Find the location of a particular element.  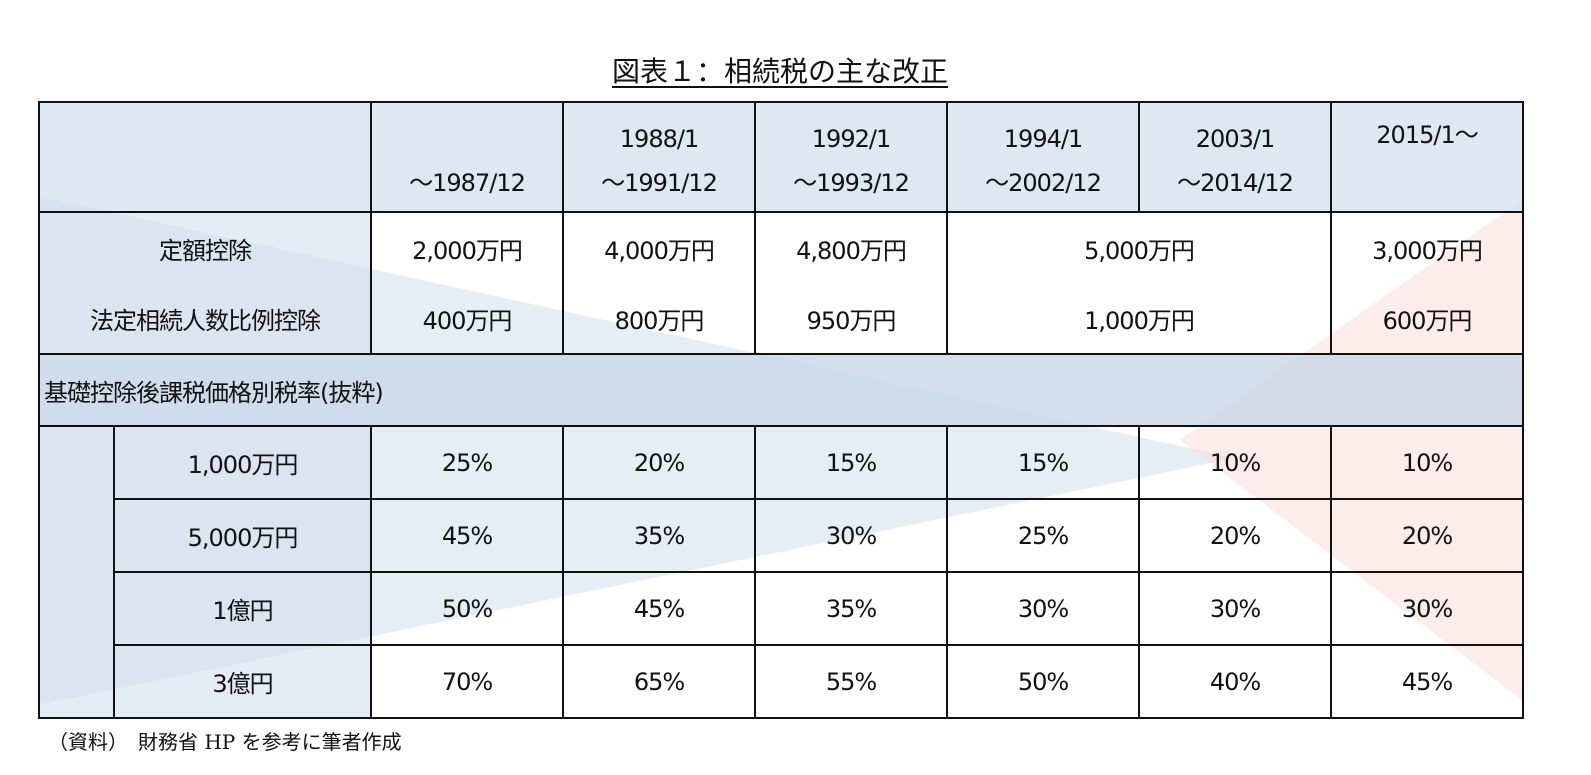

section-label: 基礎控除後課税価格別税率(抜粋) is located at coordinates (781, 390).